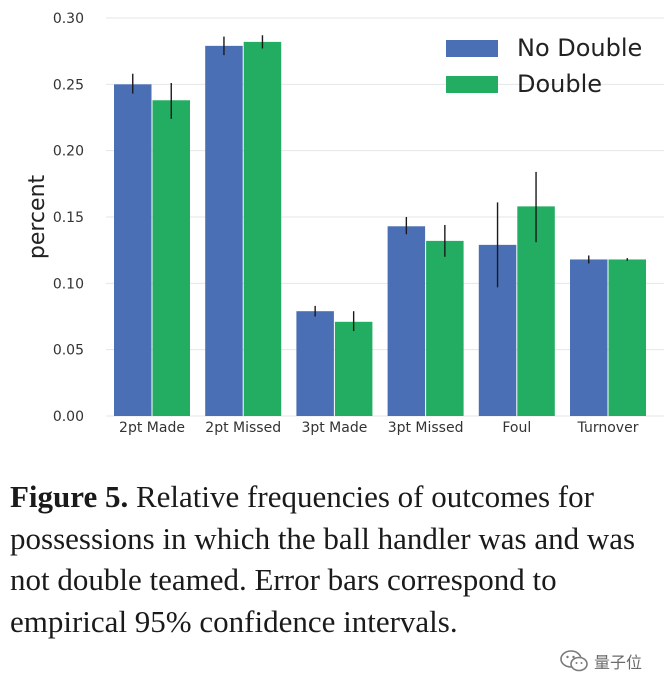 This screenshot has height=695, width=664. I want to click on y-tick-label: 0.00, so click(68, 417).